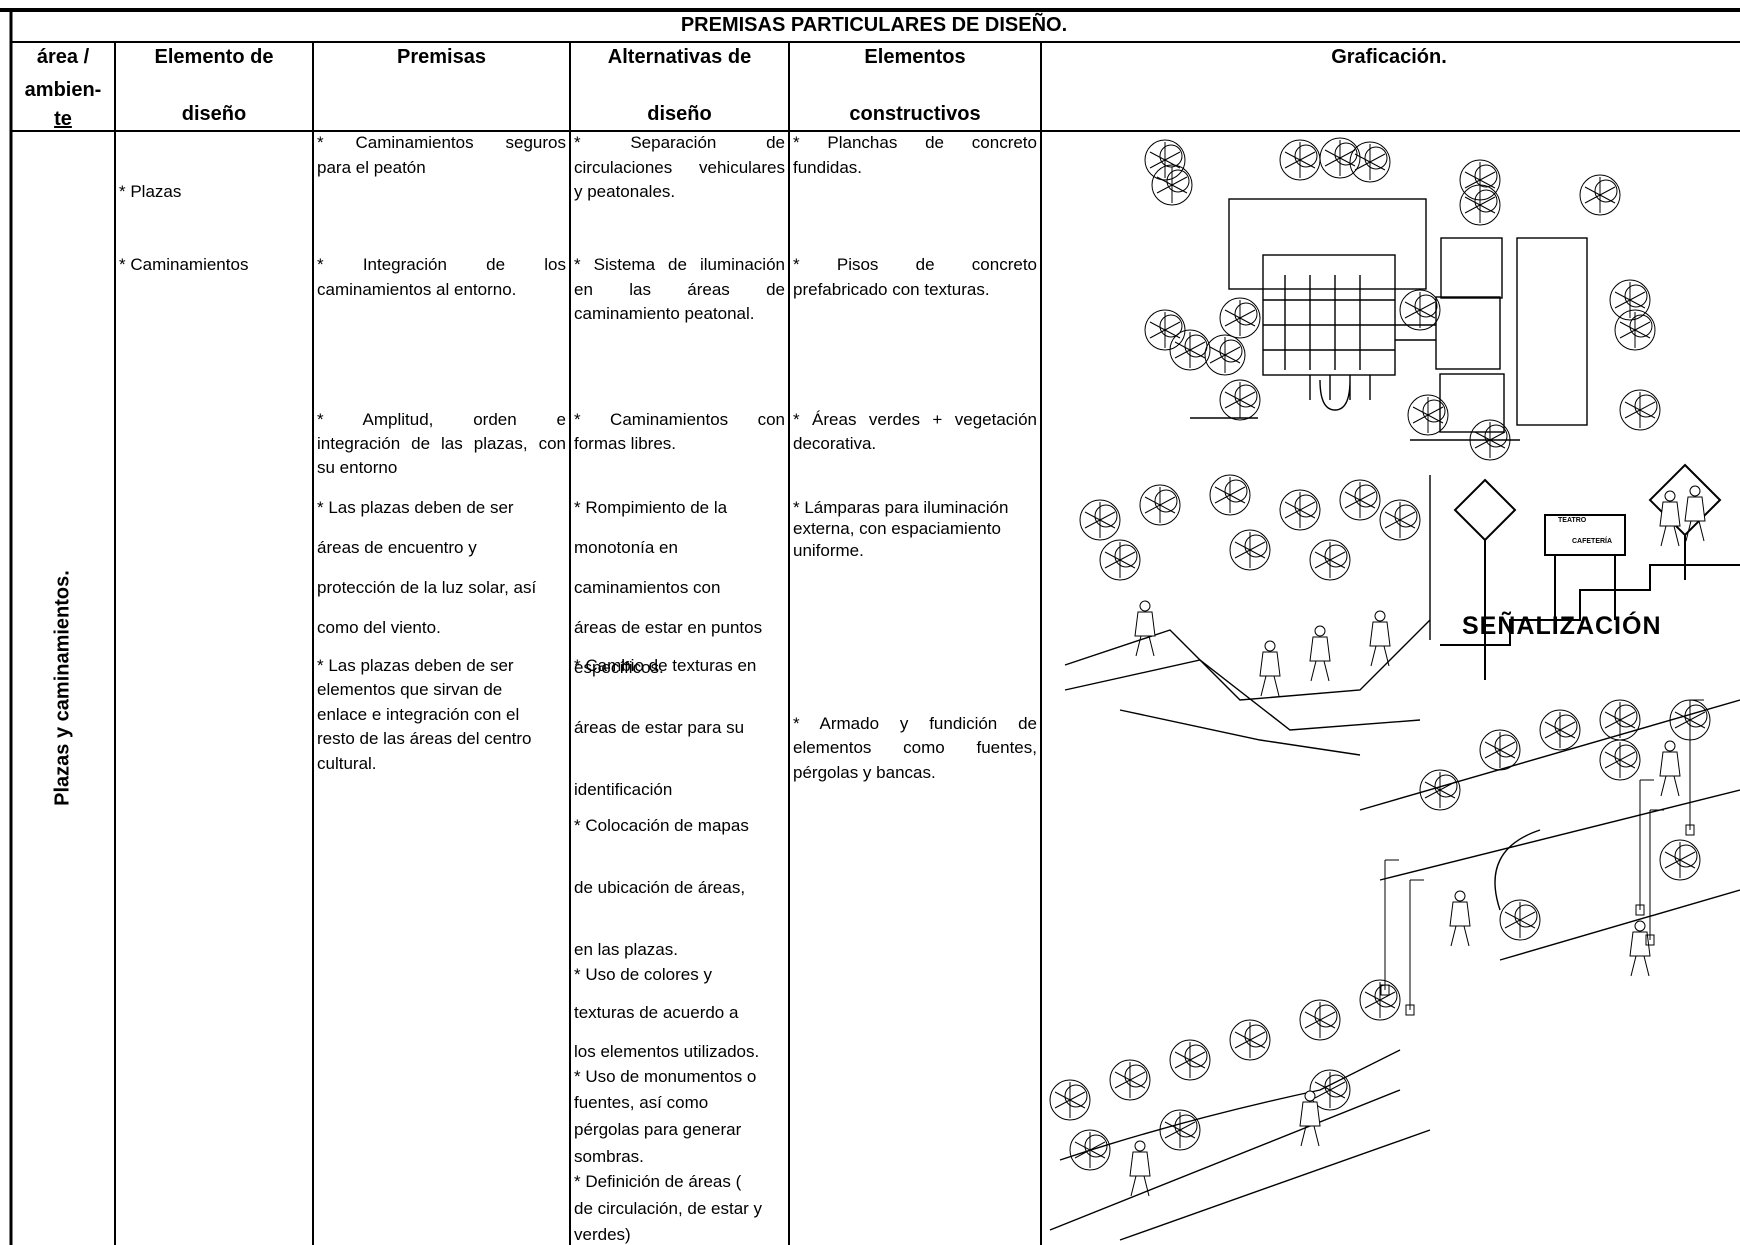 The image size is (1740, 1245). Describe the element at coordinates (357, 468) in the screenshot. I see `paragraph-line: su entorno` at that location.